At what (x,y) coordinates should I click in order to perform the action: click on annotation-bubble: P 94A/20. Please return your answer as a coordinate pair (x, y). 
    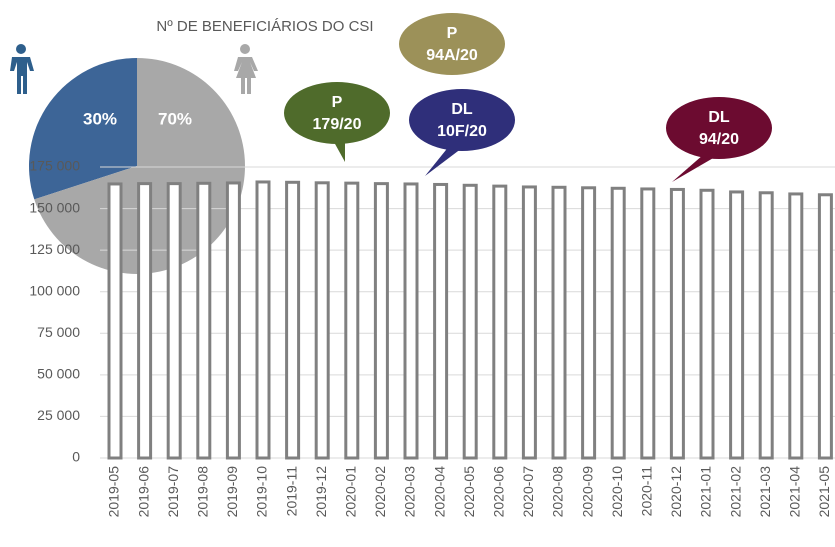
    Looking at the image, I should click on (452, 44).